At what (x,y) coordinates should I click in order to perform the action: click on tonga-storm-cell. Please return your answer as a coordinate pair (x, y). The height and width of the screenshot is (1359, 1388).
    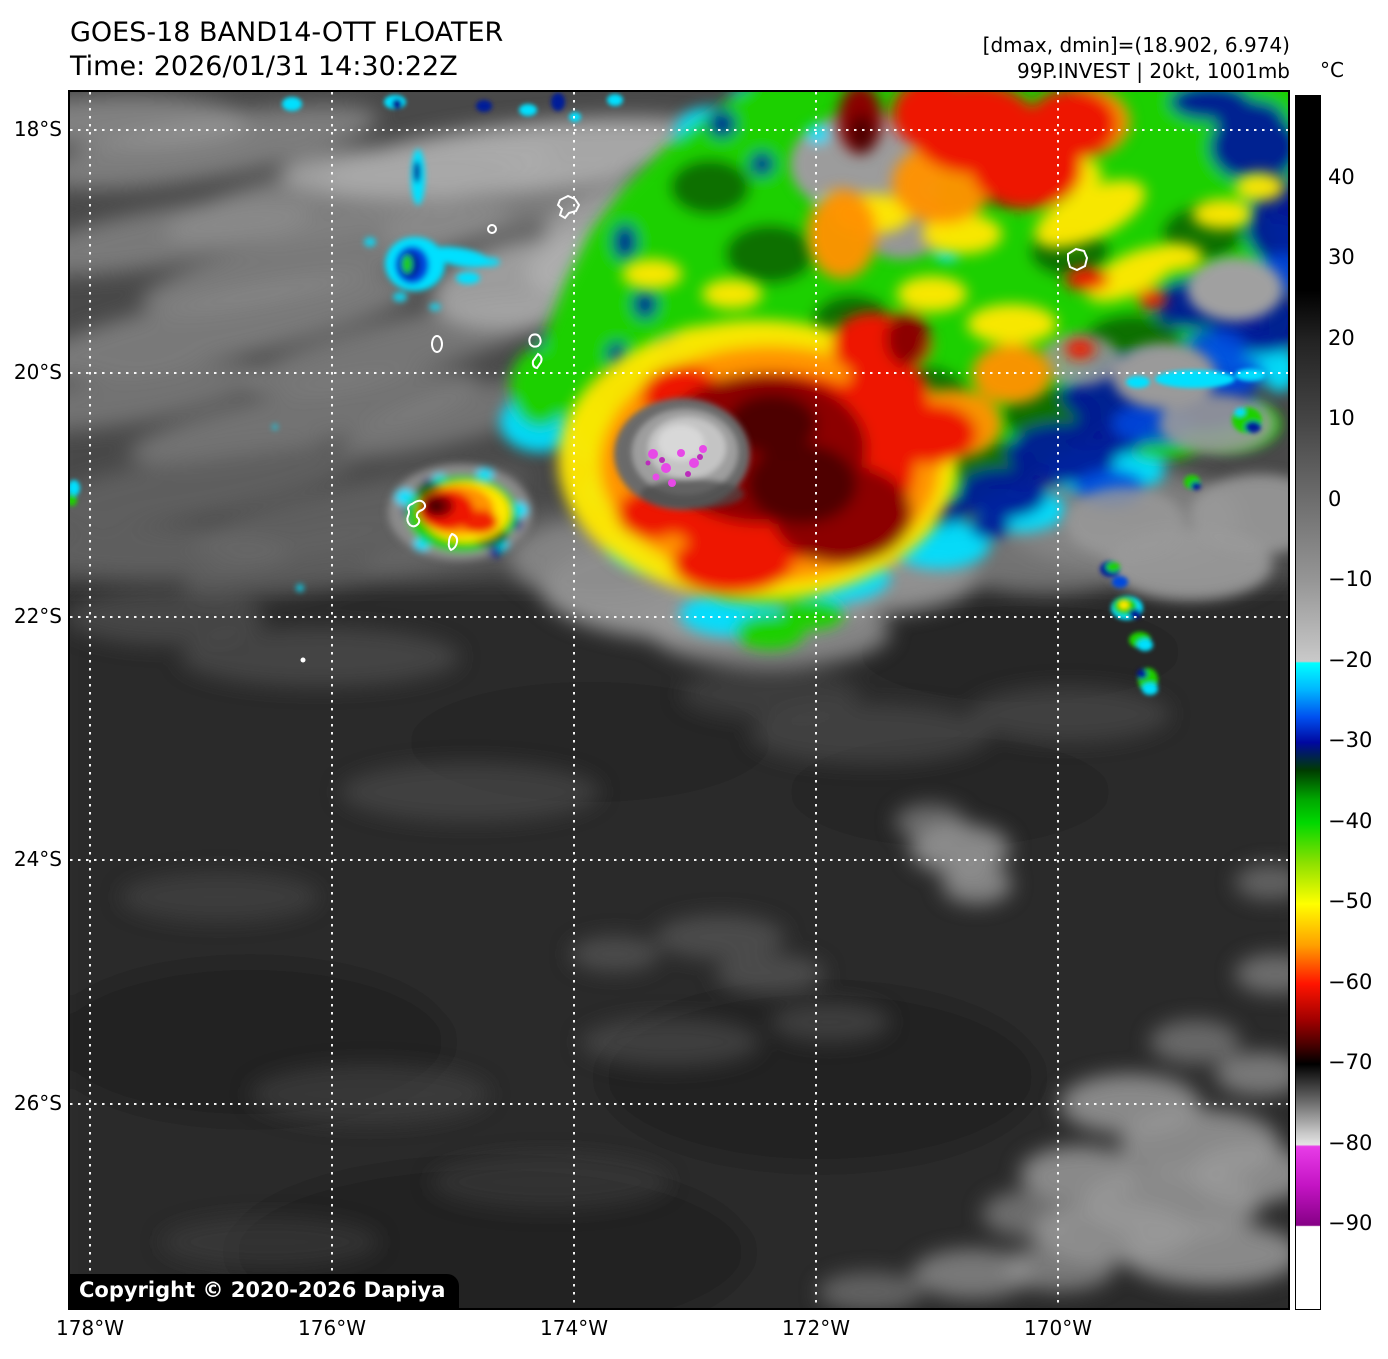
    Looking at the image, I should click on (460, 512).